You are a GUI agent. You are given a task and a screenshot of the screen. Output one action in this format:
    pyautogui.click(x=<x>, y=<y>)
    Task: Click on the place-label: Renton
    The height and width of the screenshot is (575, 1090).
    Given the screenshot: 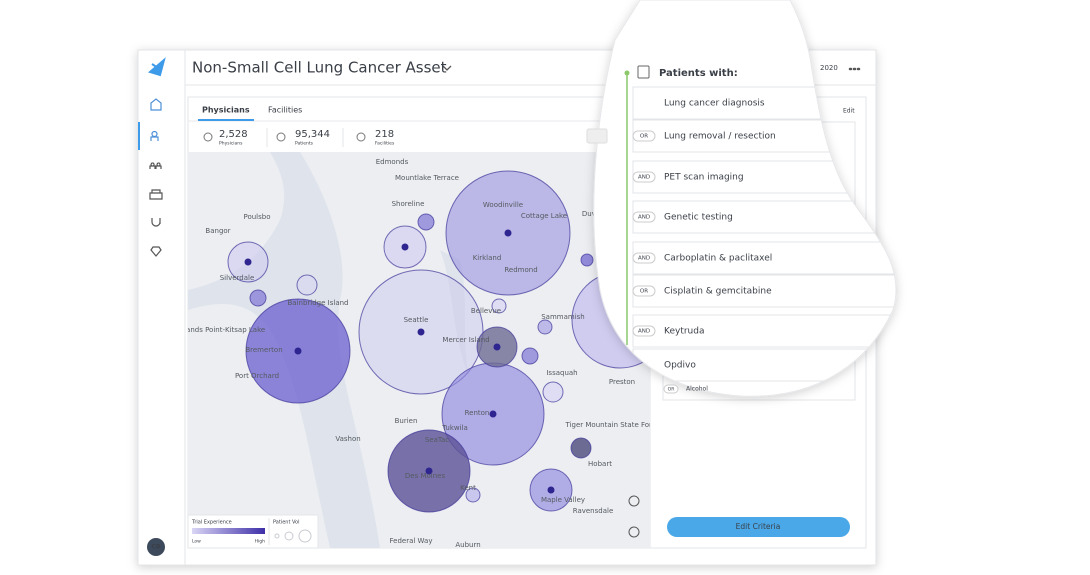 What is the action you would take?
    pyautogui.click(x=477, y=413)
    